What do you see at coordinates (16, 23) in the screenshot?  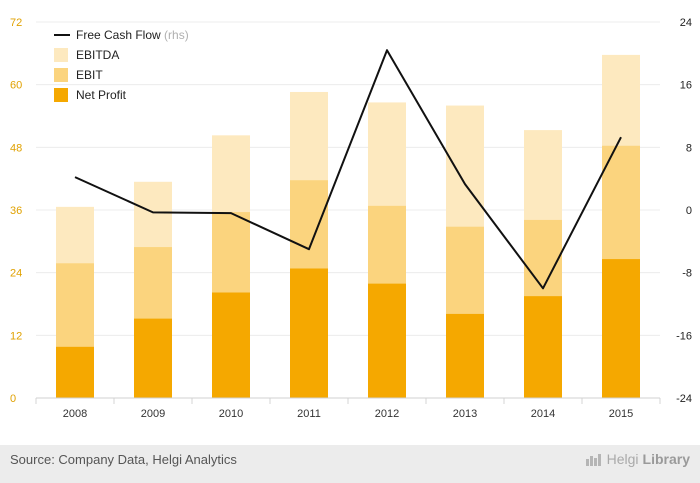 I see `y-left-tick-label: 72` at bounding box center [16, 23].